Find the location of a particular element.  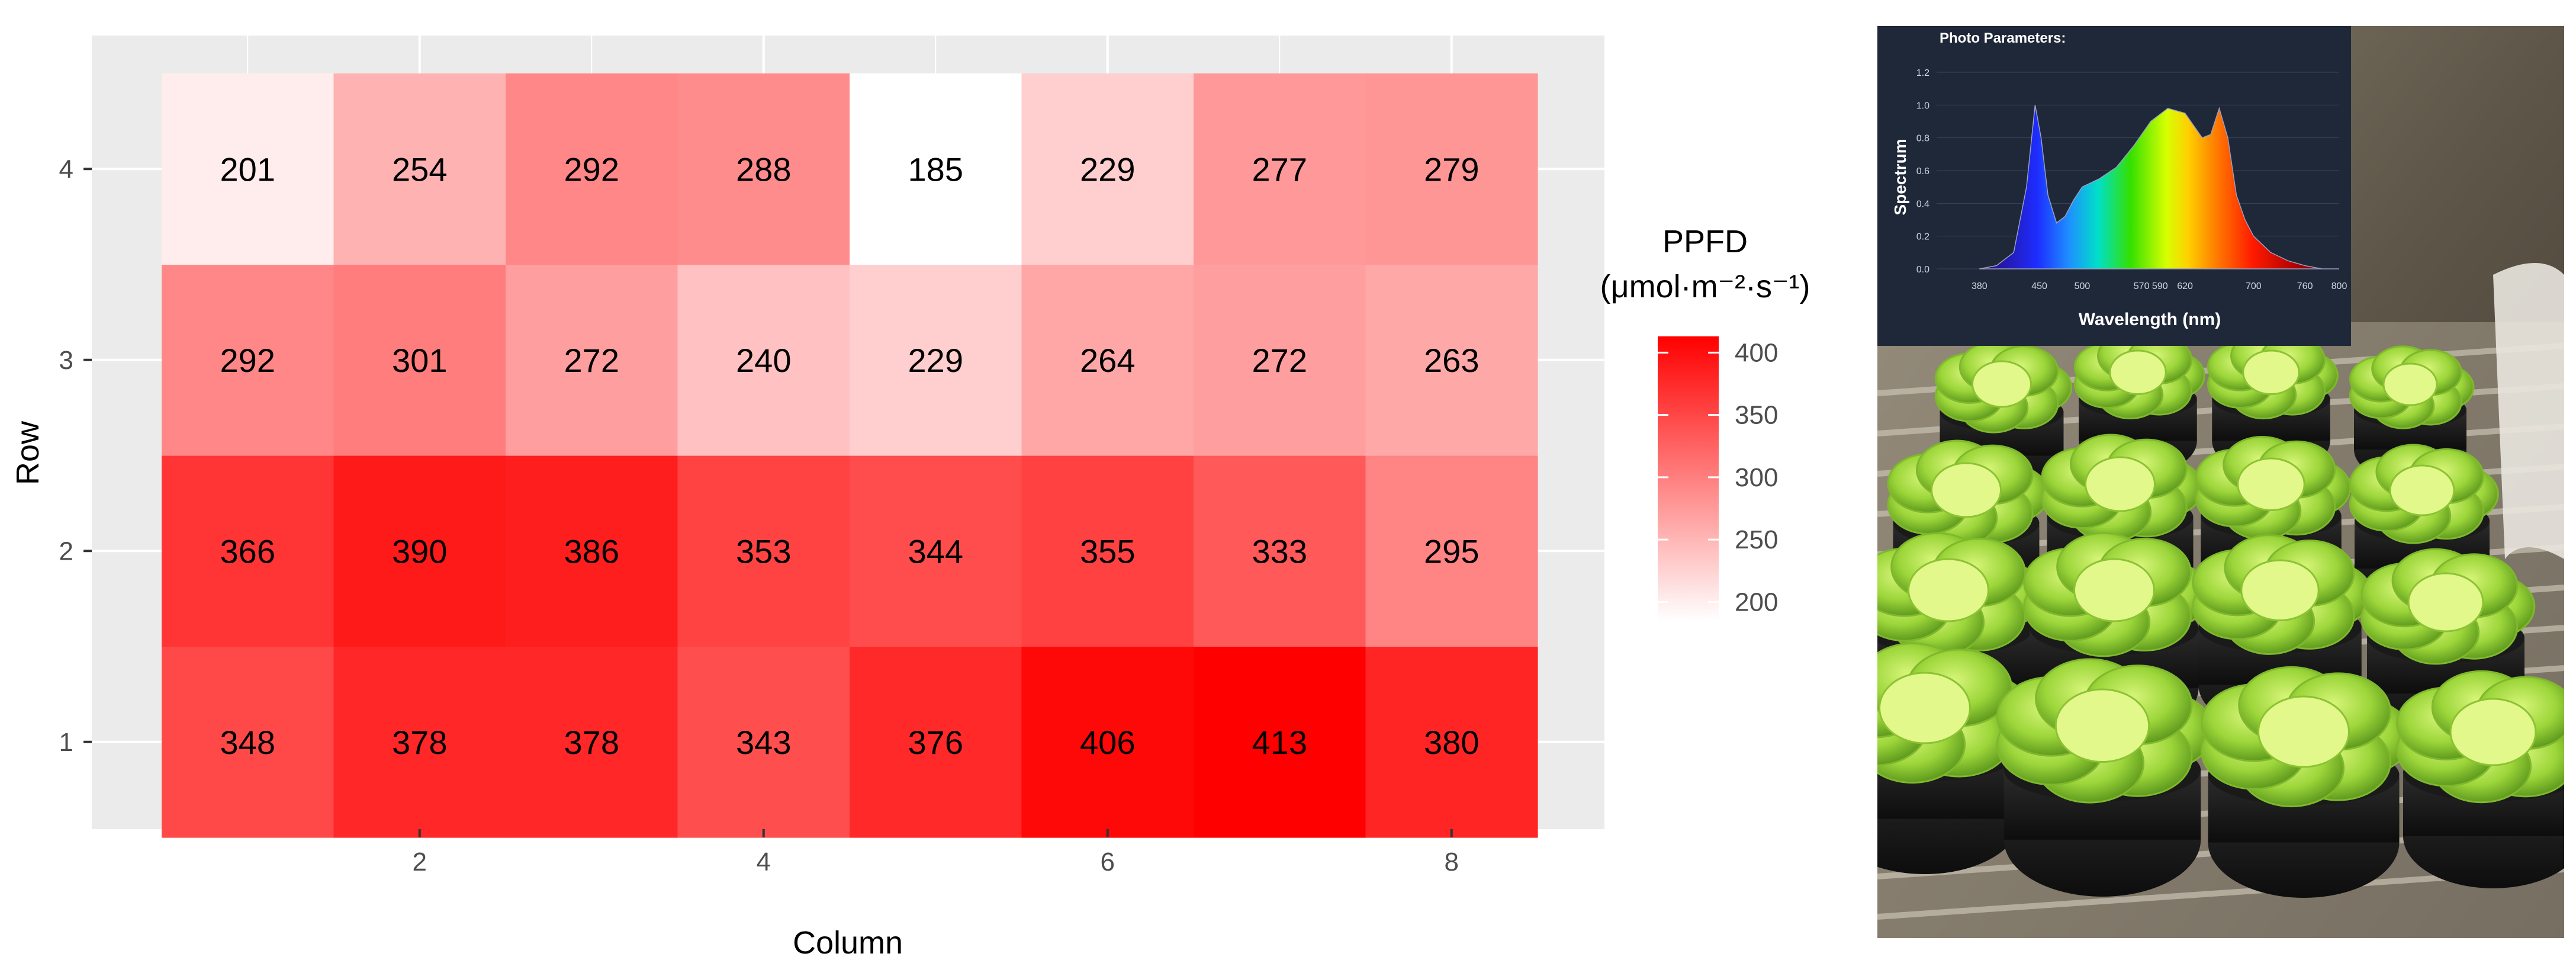

cell-value-label: 292 is located at coordinates (591, 169).